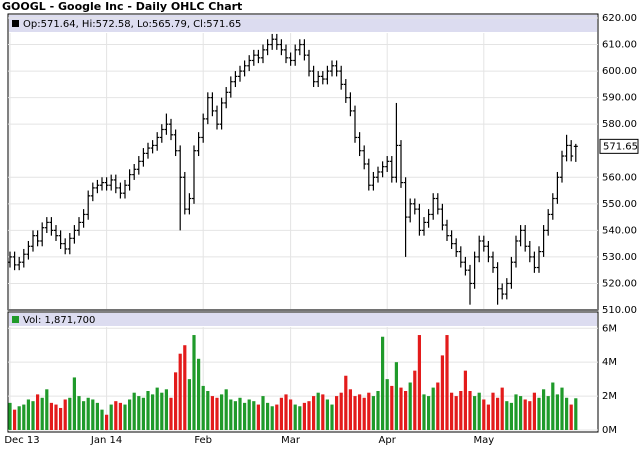 The height and width of the screenshot is (468, 640). What do you see at coordinates (619, 177) in the screenshot?
I see `y-tick-label: 560.00` at bounding box center [619, 177].